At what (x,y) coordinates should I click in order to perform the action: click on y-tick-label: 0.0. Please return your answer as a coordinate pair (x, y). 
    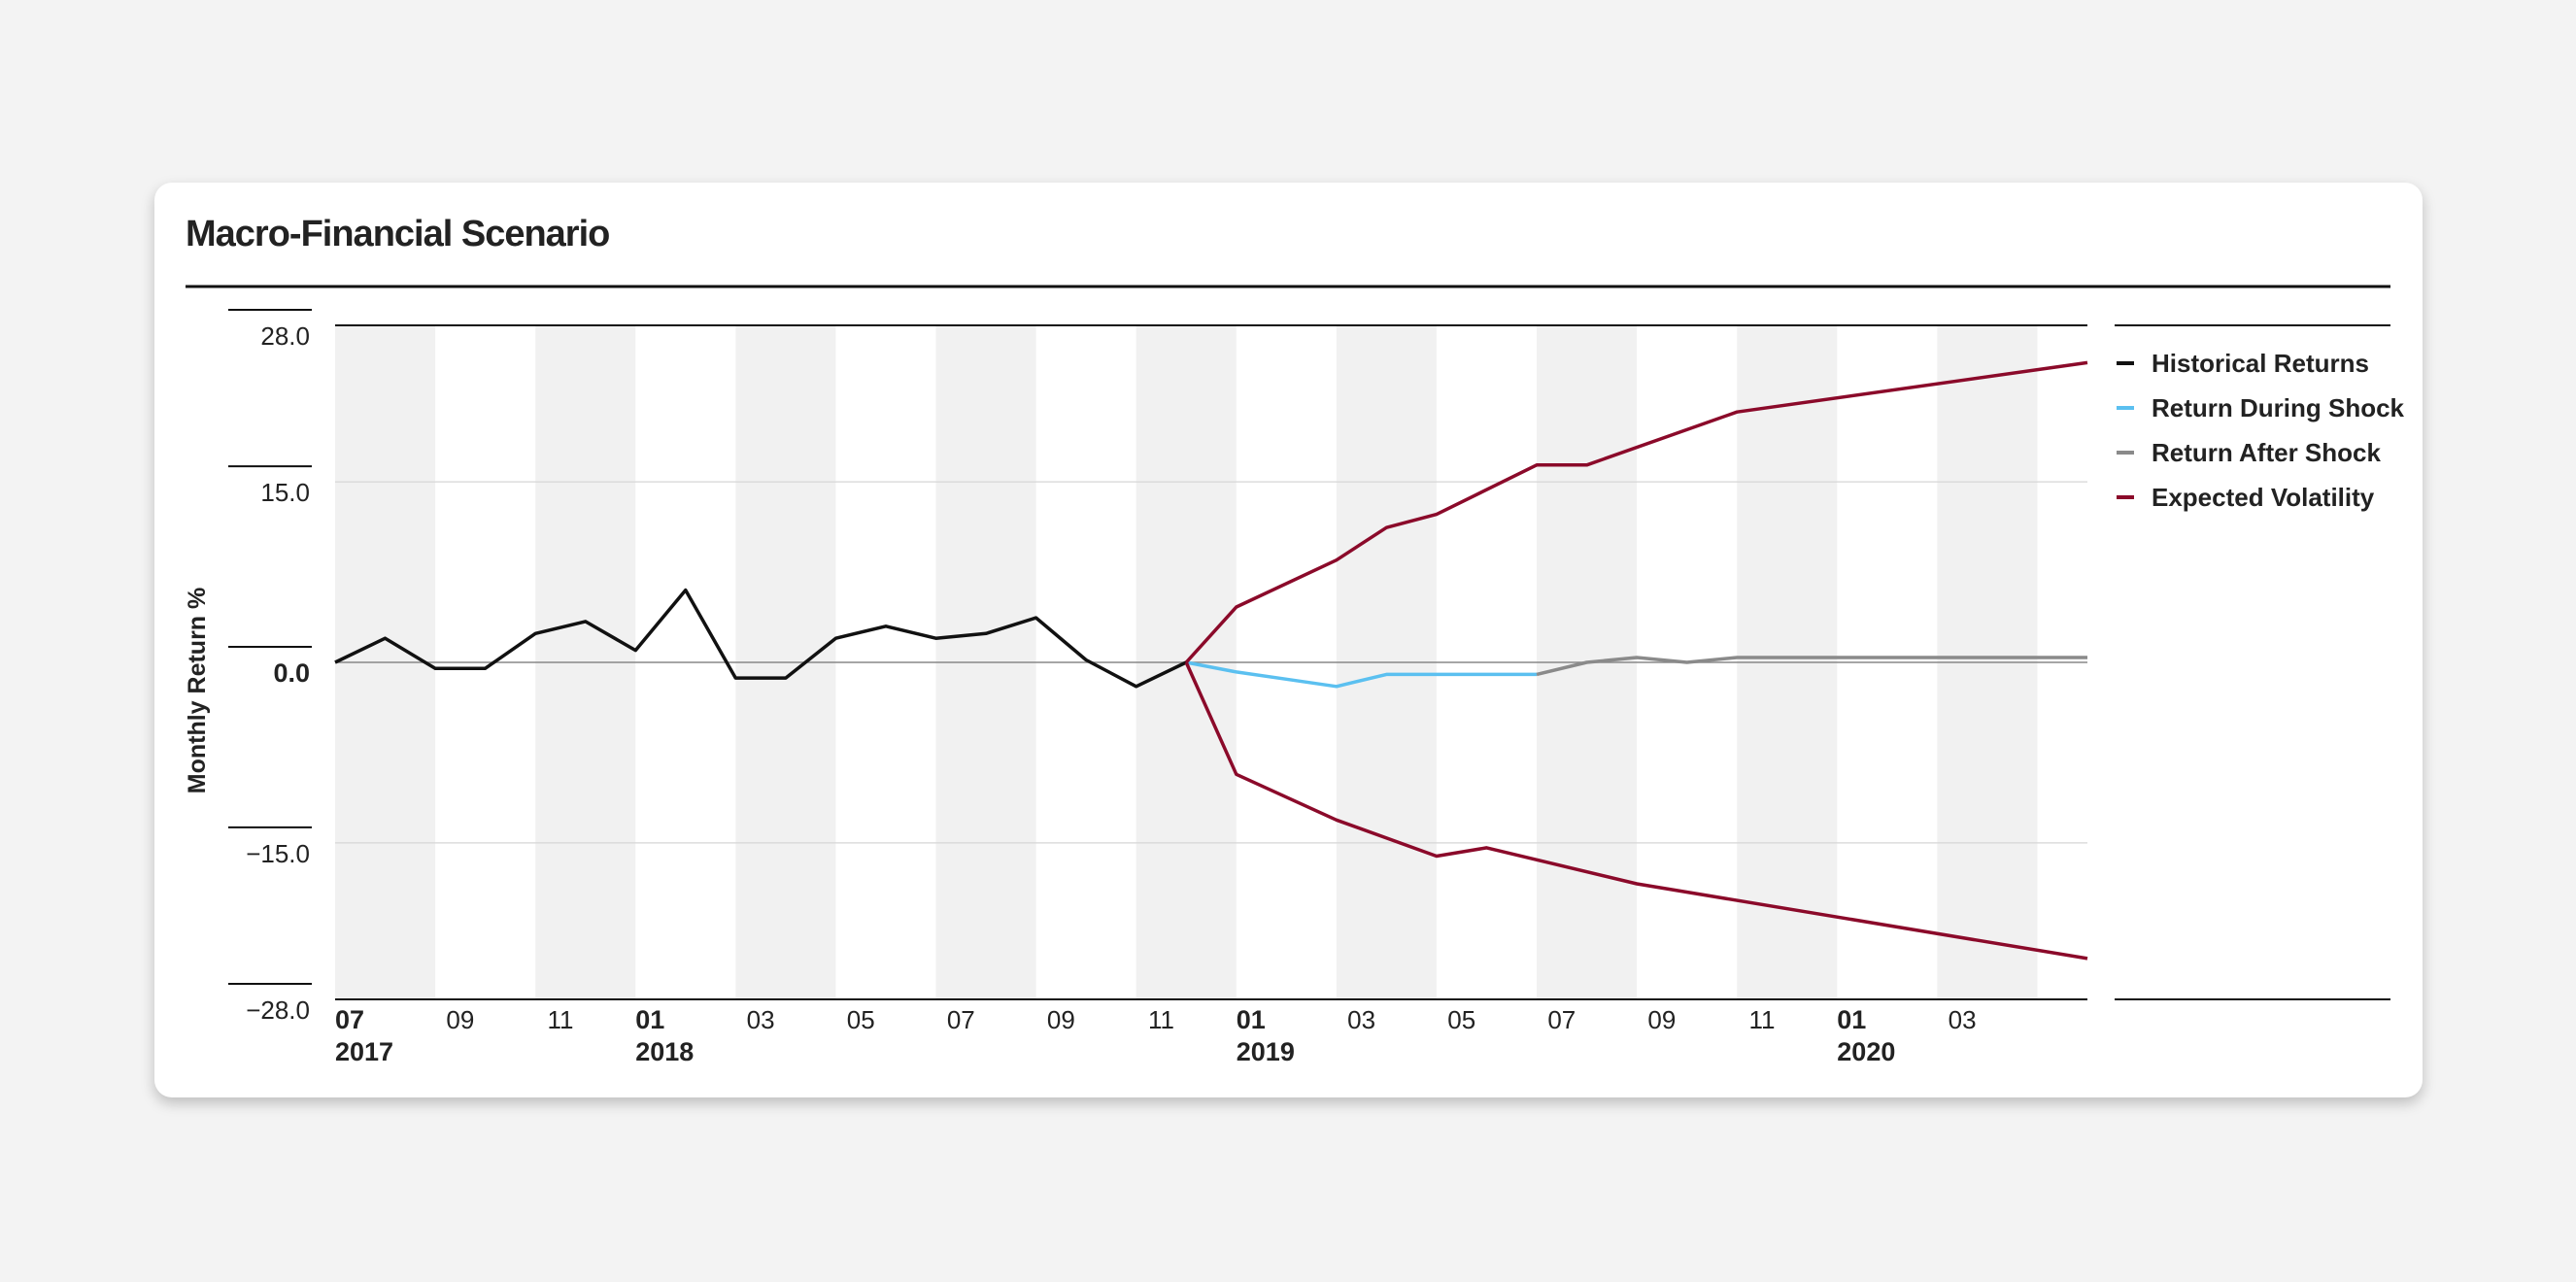
    Looking at the image, I should click on (291, 673).